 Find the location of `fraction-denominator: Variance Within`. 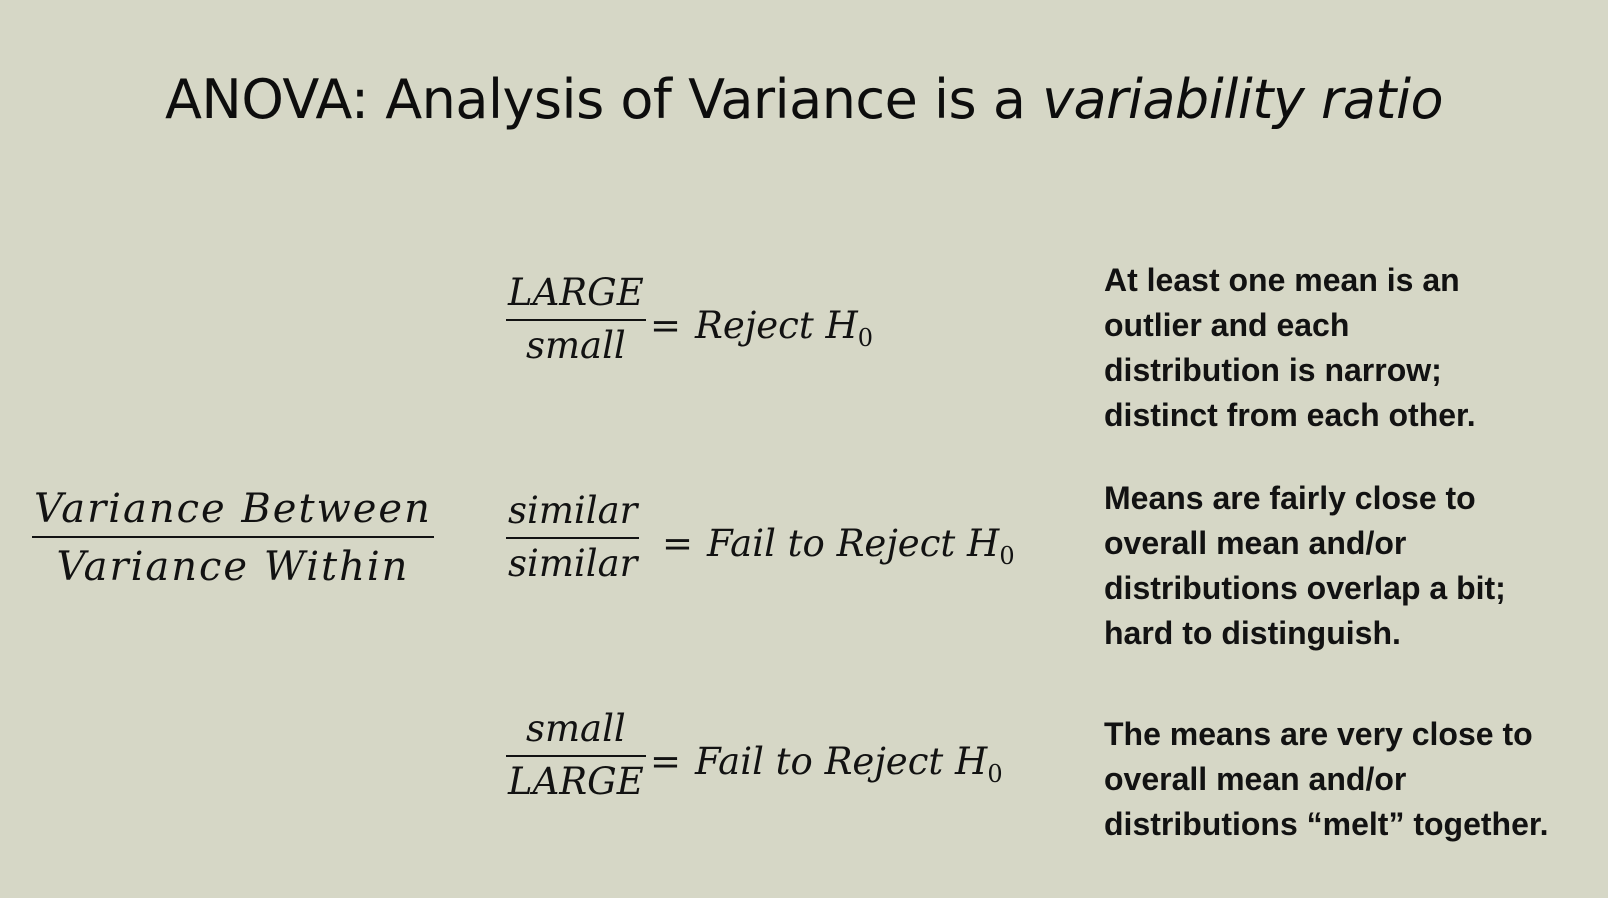

fraction-denominator: Variance Within is located at coordinates (233, 567).